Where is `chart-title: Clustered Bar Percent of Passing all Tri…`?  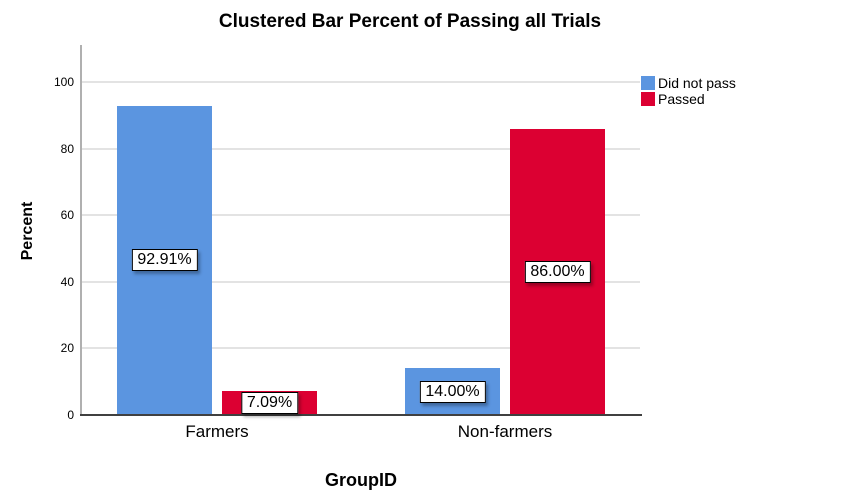 chart-title: Clustered Bar Percent of Passing all Tri… is located at coordinates (410, 21).